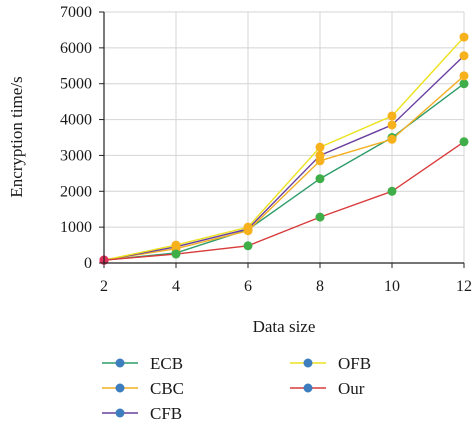 This screenshot has width=474, height=428. What do you see at coordinates (167, 388) in the screenshot?
I see `legend-label-cbc: CBC` at bounding box center [167, 388].